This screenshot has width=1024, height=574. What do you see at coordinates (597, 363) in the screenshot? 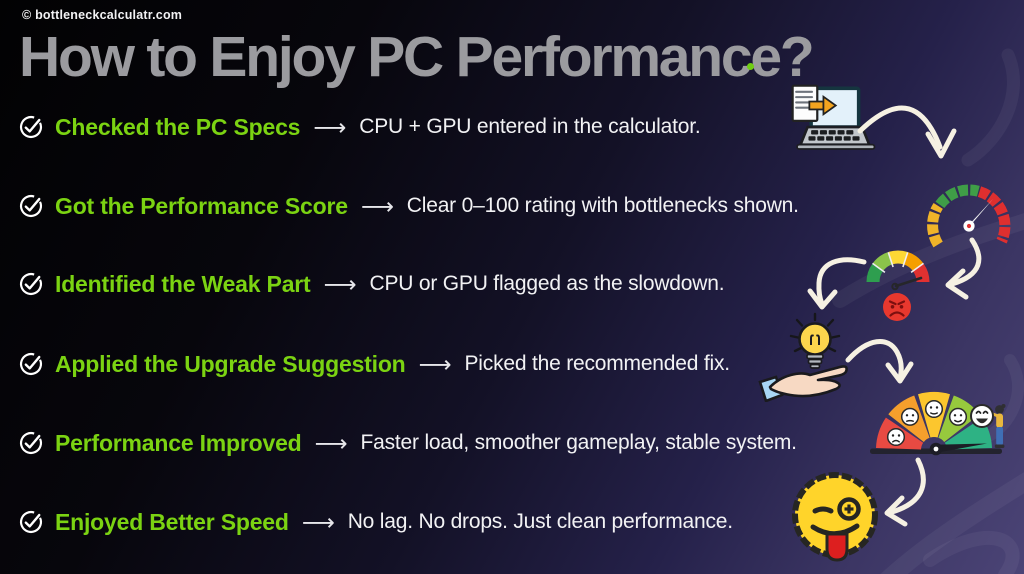
I see `checklist-description: Picked the recommended fix.` at bounding box center [597, 363].